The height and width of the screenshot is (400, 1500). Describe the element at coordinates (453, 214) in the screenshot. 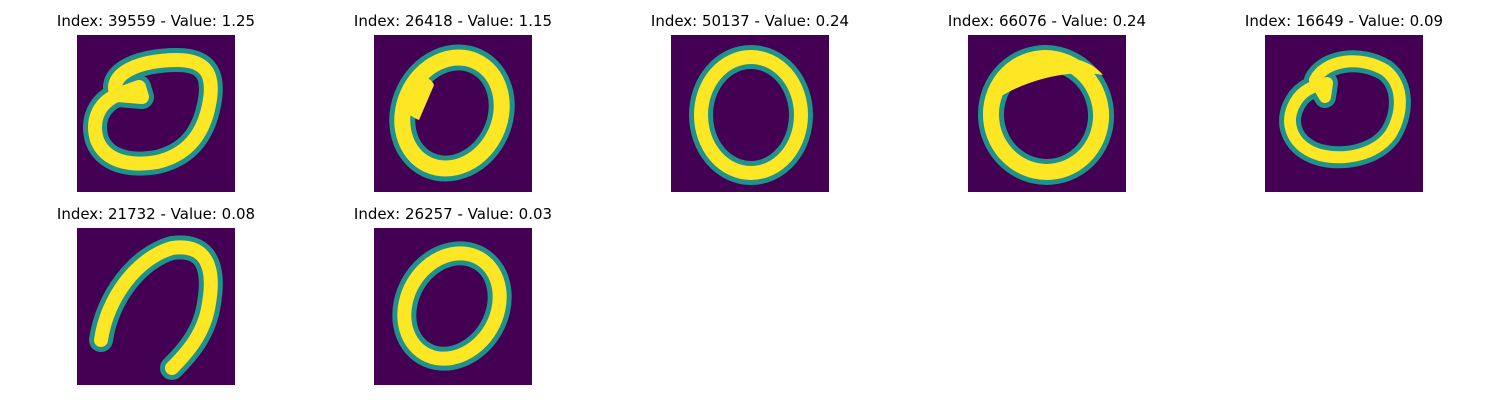

I see `panel-title: Index: 26257 - Value: 0.03` at that location.